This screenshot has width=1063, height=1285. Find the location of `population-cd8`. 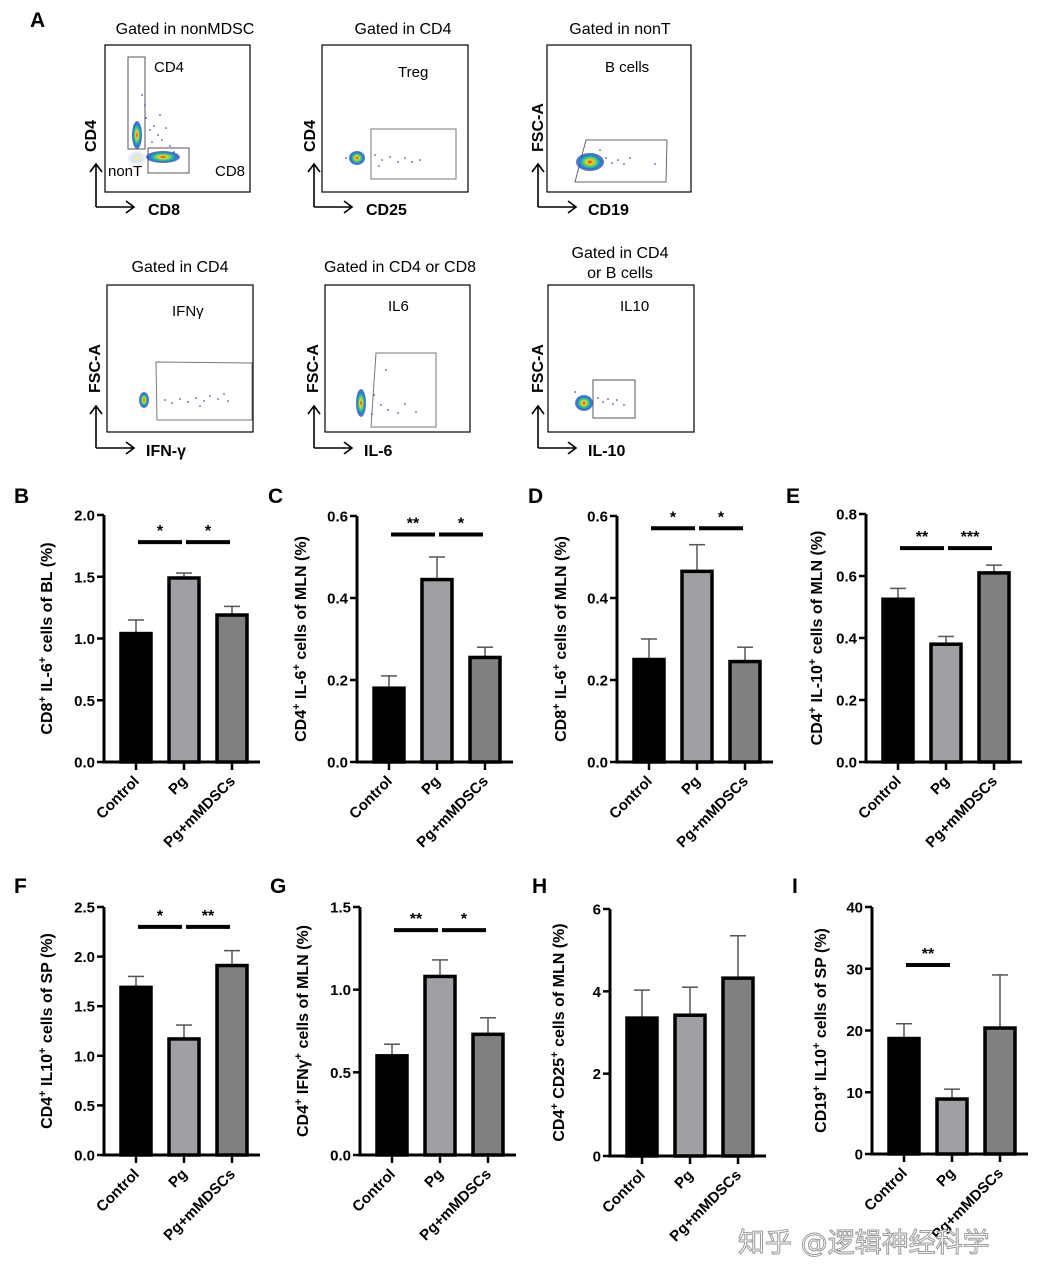

population-cd8 is located at coordinates (163, 157).